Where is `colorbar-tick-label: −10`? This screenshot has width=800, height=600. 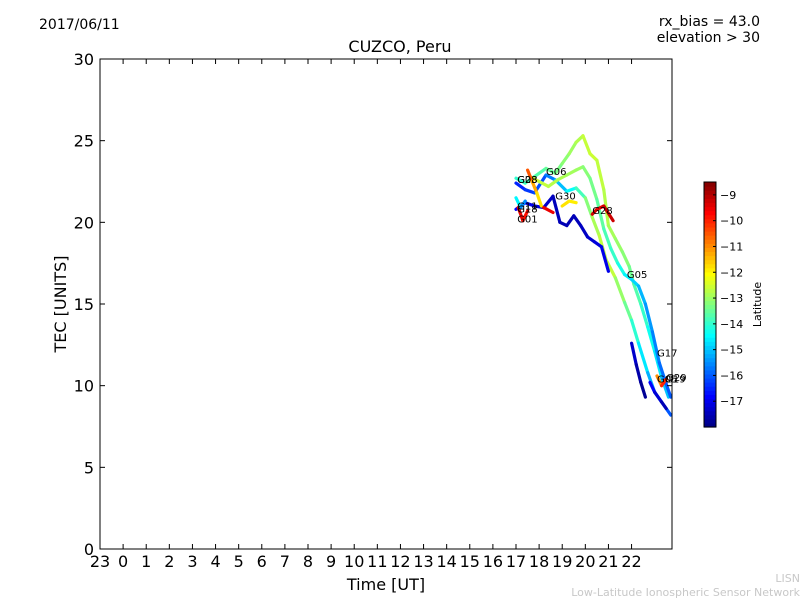 colorbar-tick-label: −10 is located at coordinates (731, 221).